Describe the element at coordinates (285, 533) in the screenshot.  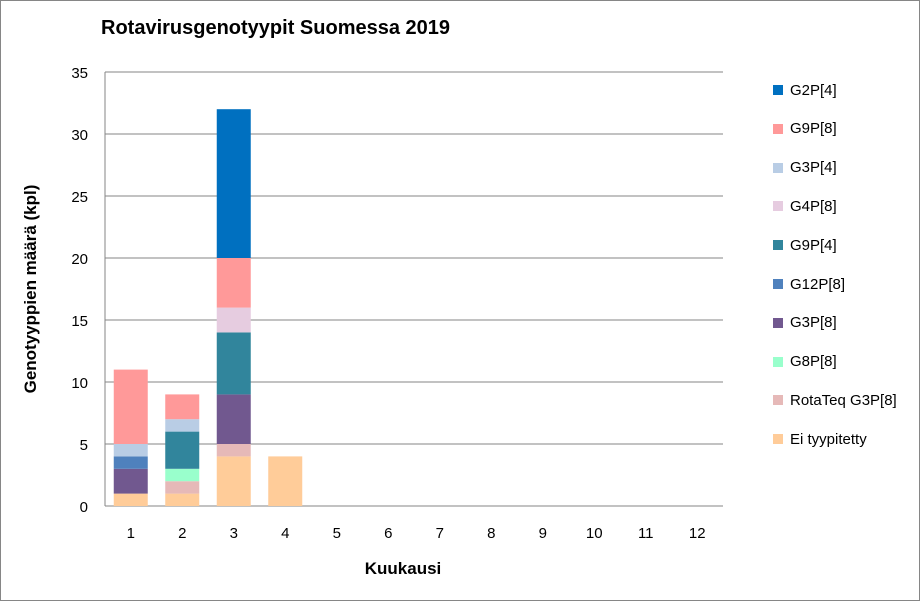
I see `x-tick-label: 4` at that location.